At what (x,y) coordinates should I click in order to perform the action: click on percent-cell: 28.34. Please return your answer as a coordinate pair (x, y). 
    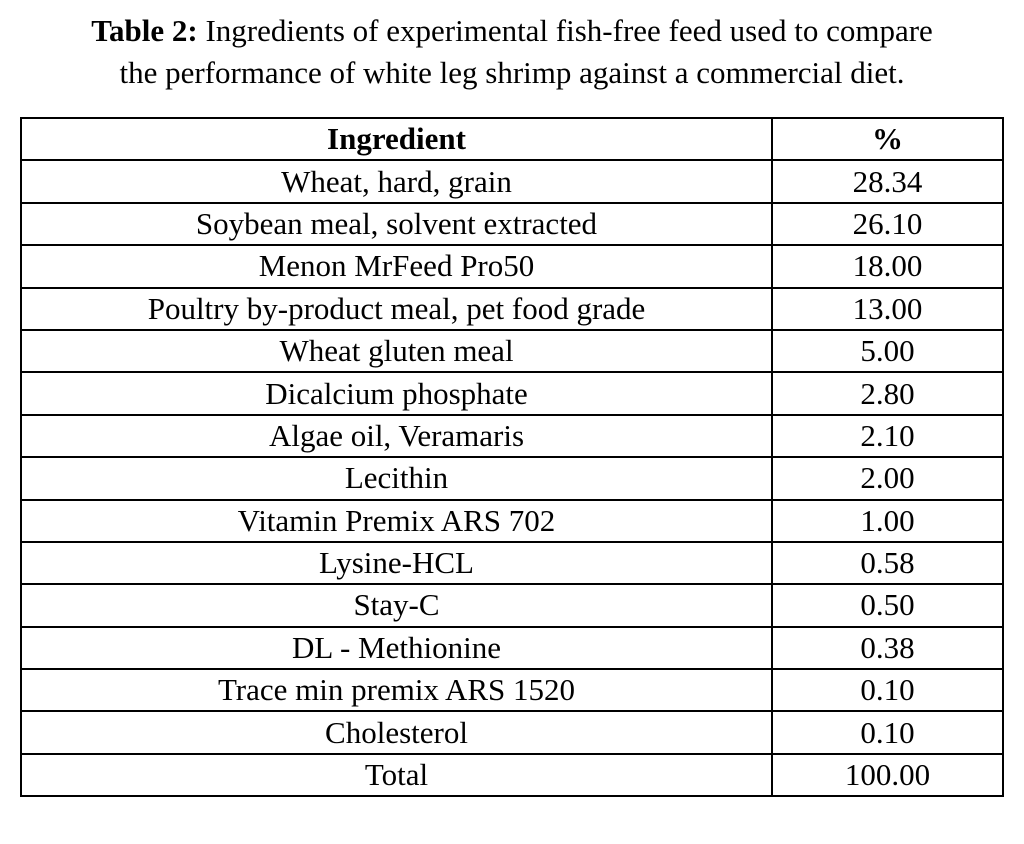
    Looking at the image, I should click on (887, 181).